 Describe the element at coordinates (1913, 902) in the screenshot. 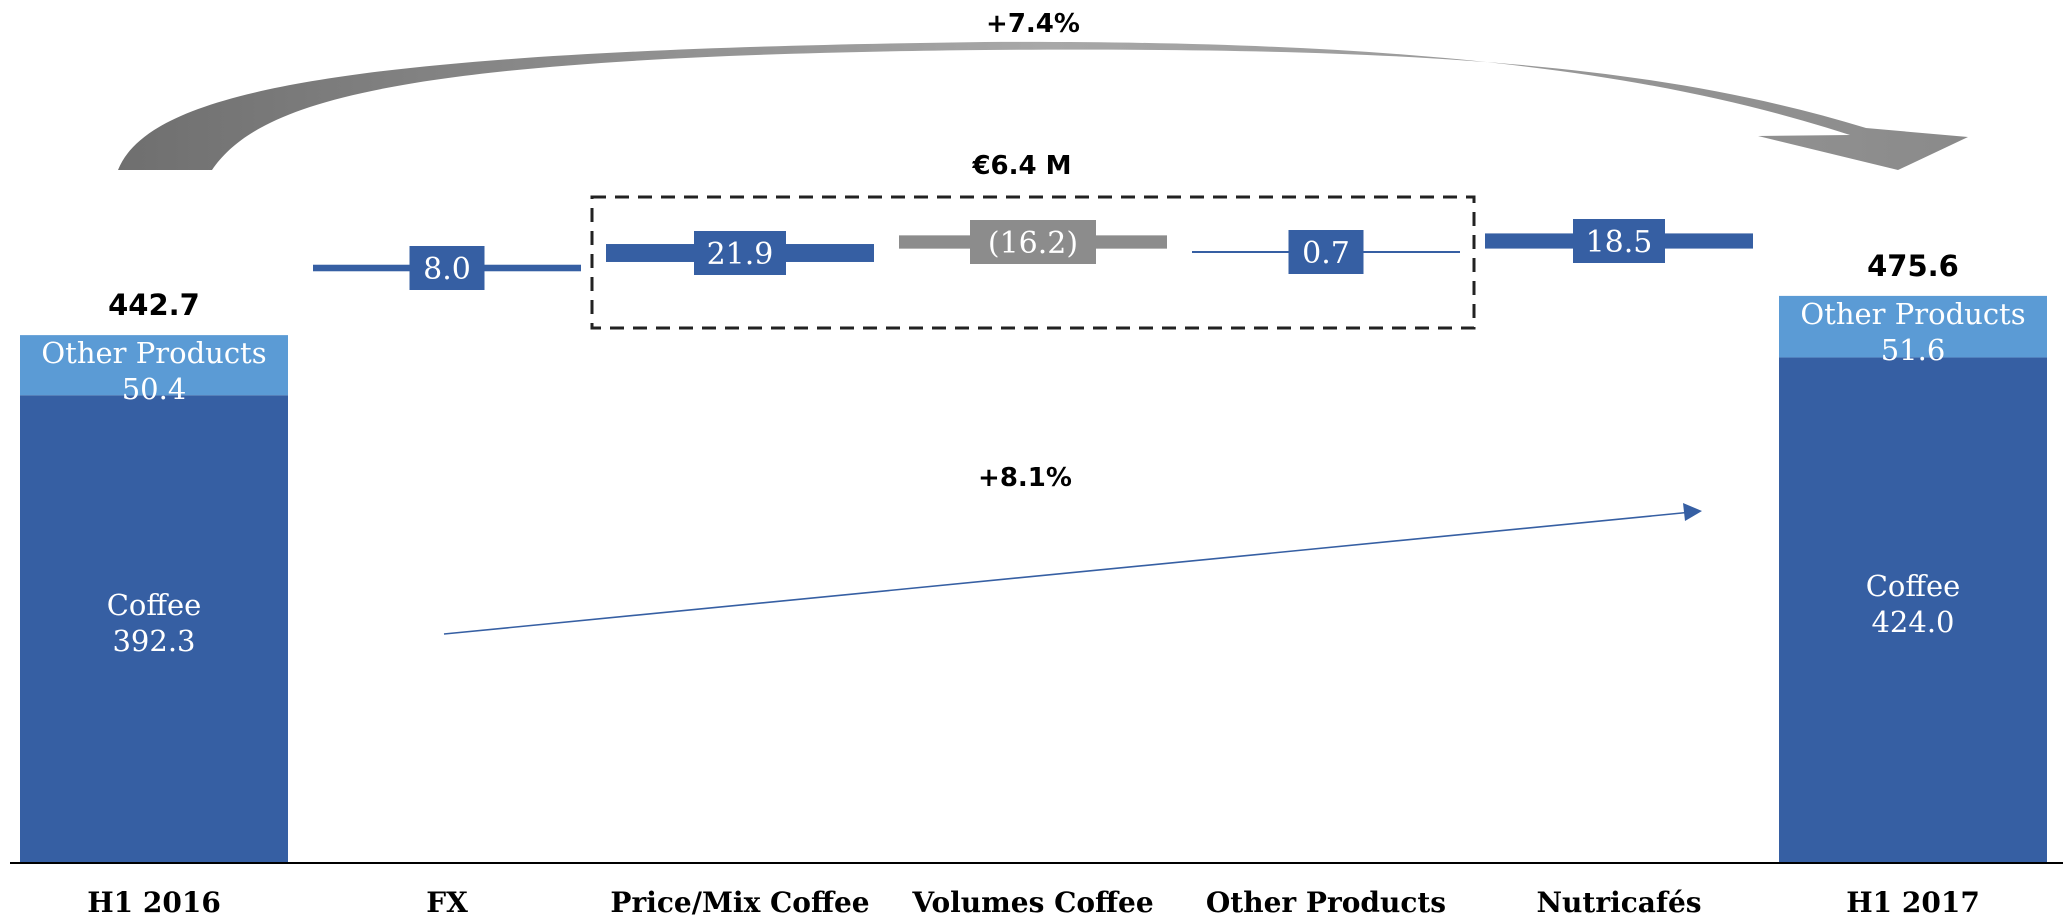

I see `x-tick-label-h1-2017: H1 2017` at that location.